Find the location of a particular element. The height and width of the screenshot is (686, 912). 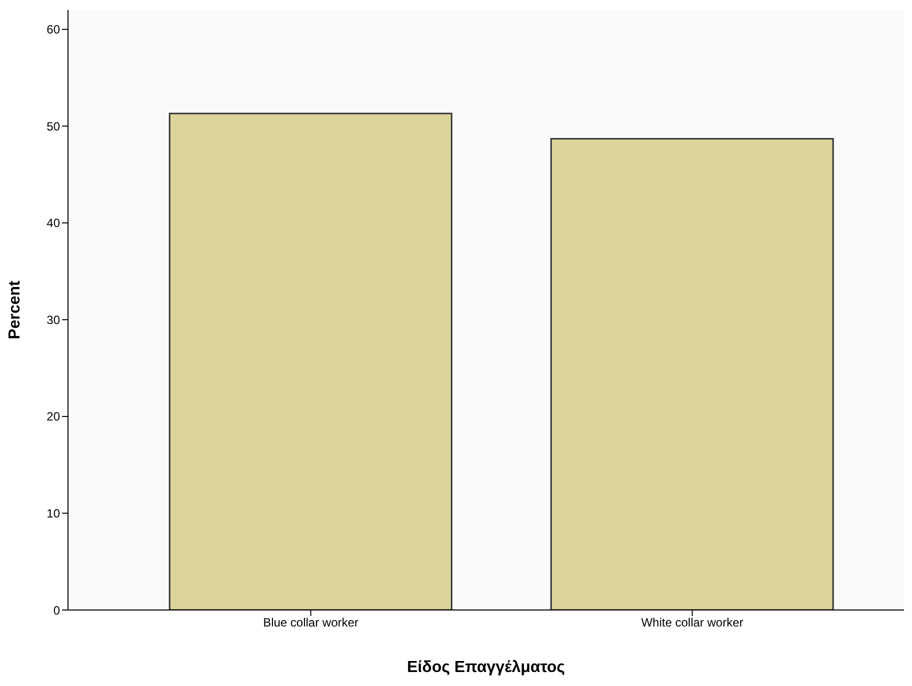

y-tick-label: 30 is located at coordinates (53, 319).